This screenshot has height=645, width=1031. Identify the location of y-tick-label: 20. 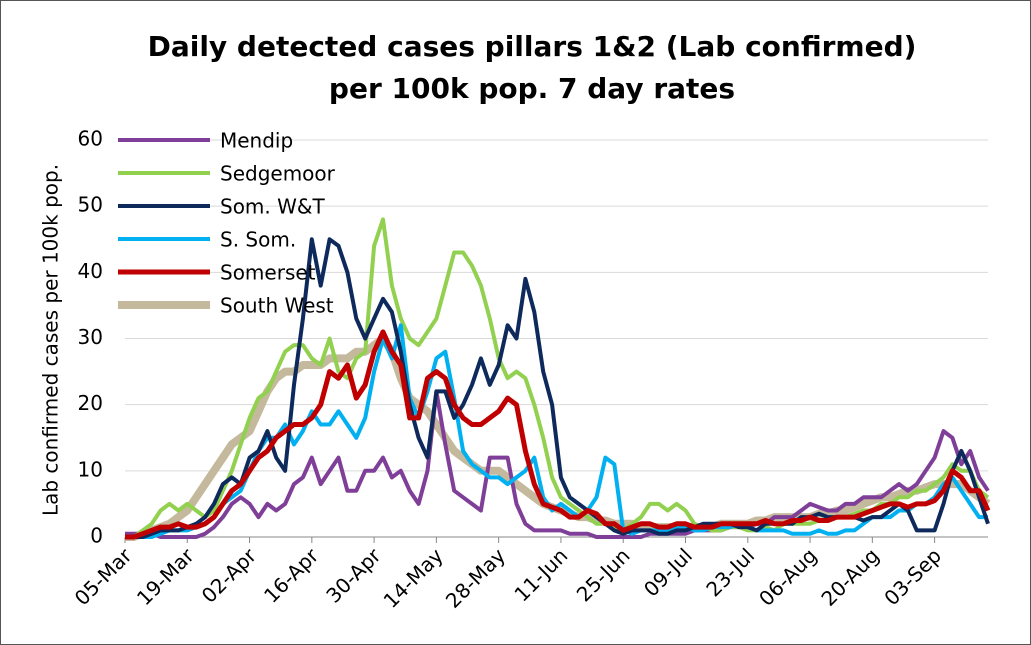
(90, 403).